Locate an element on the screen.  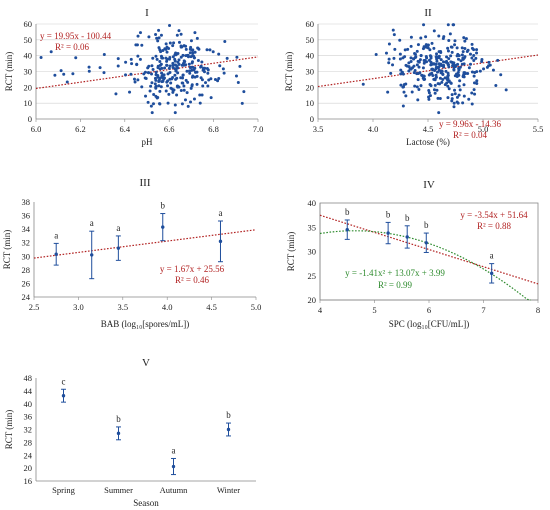
x-tick-label: 8 is located at coordinates (538, 310).